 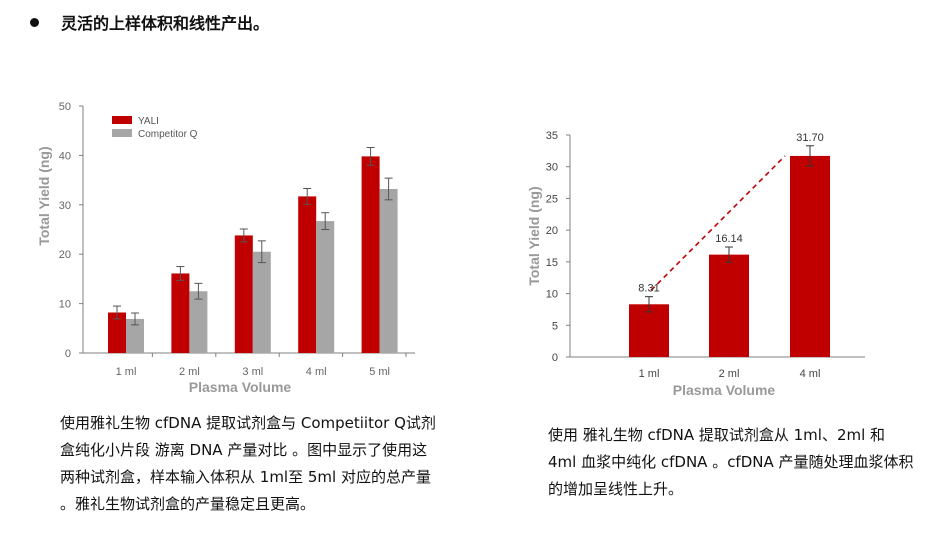 I want to click on y-tick-label: 25, so click(x=552, y=199).